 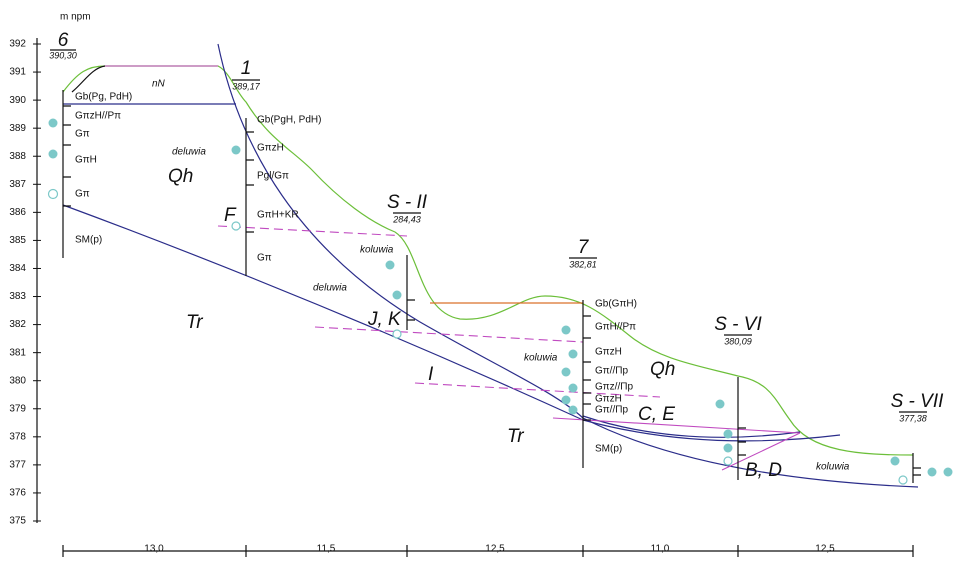 What do you see at coordinates (614, 387) in the screenshot?
I see `layer: Gπz//Πp` at bounding box center [614, 387].